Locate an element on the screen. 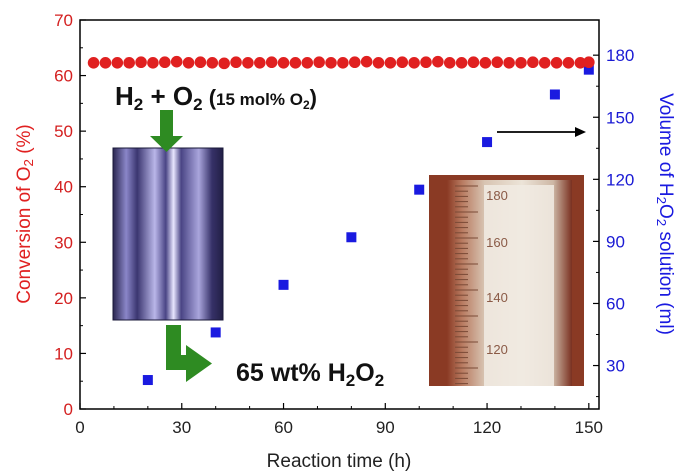  right-tick-label: 120 is located at coordinates (620, 179).